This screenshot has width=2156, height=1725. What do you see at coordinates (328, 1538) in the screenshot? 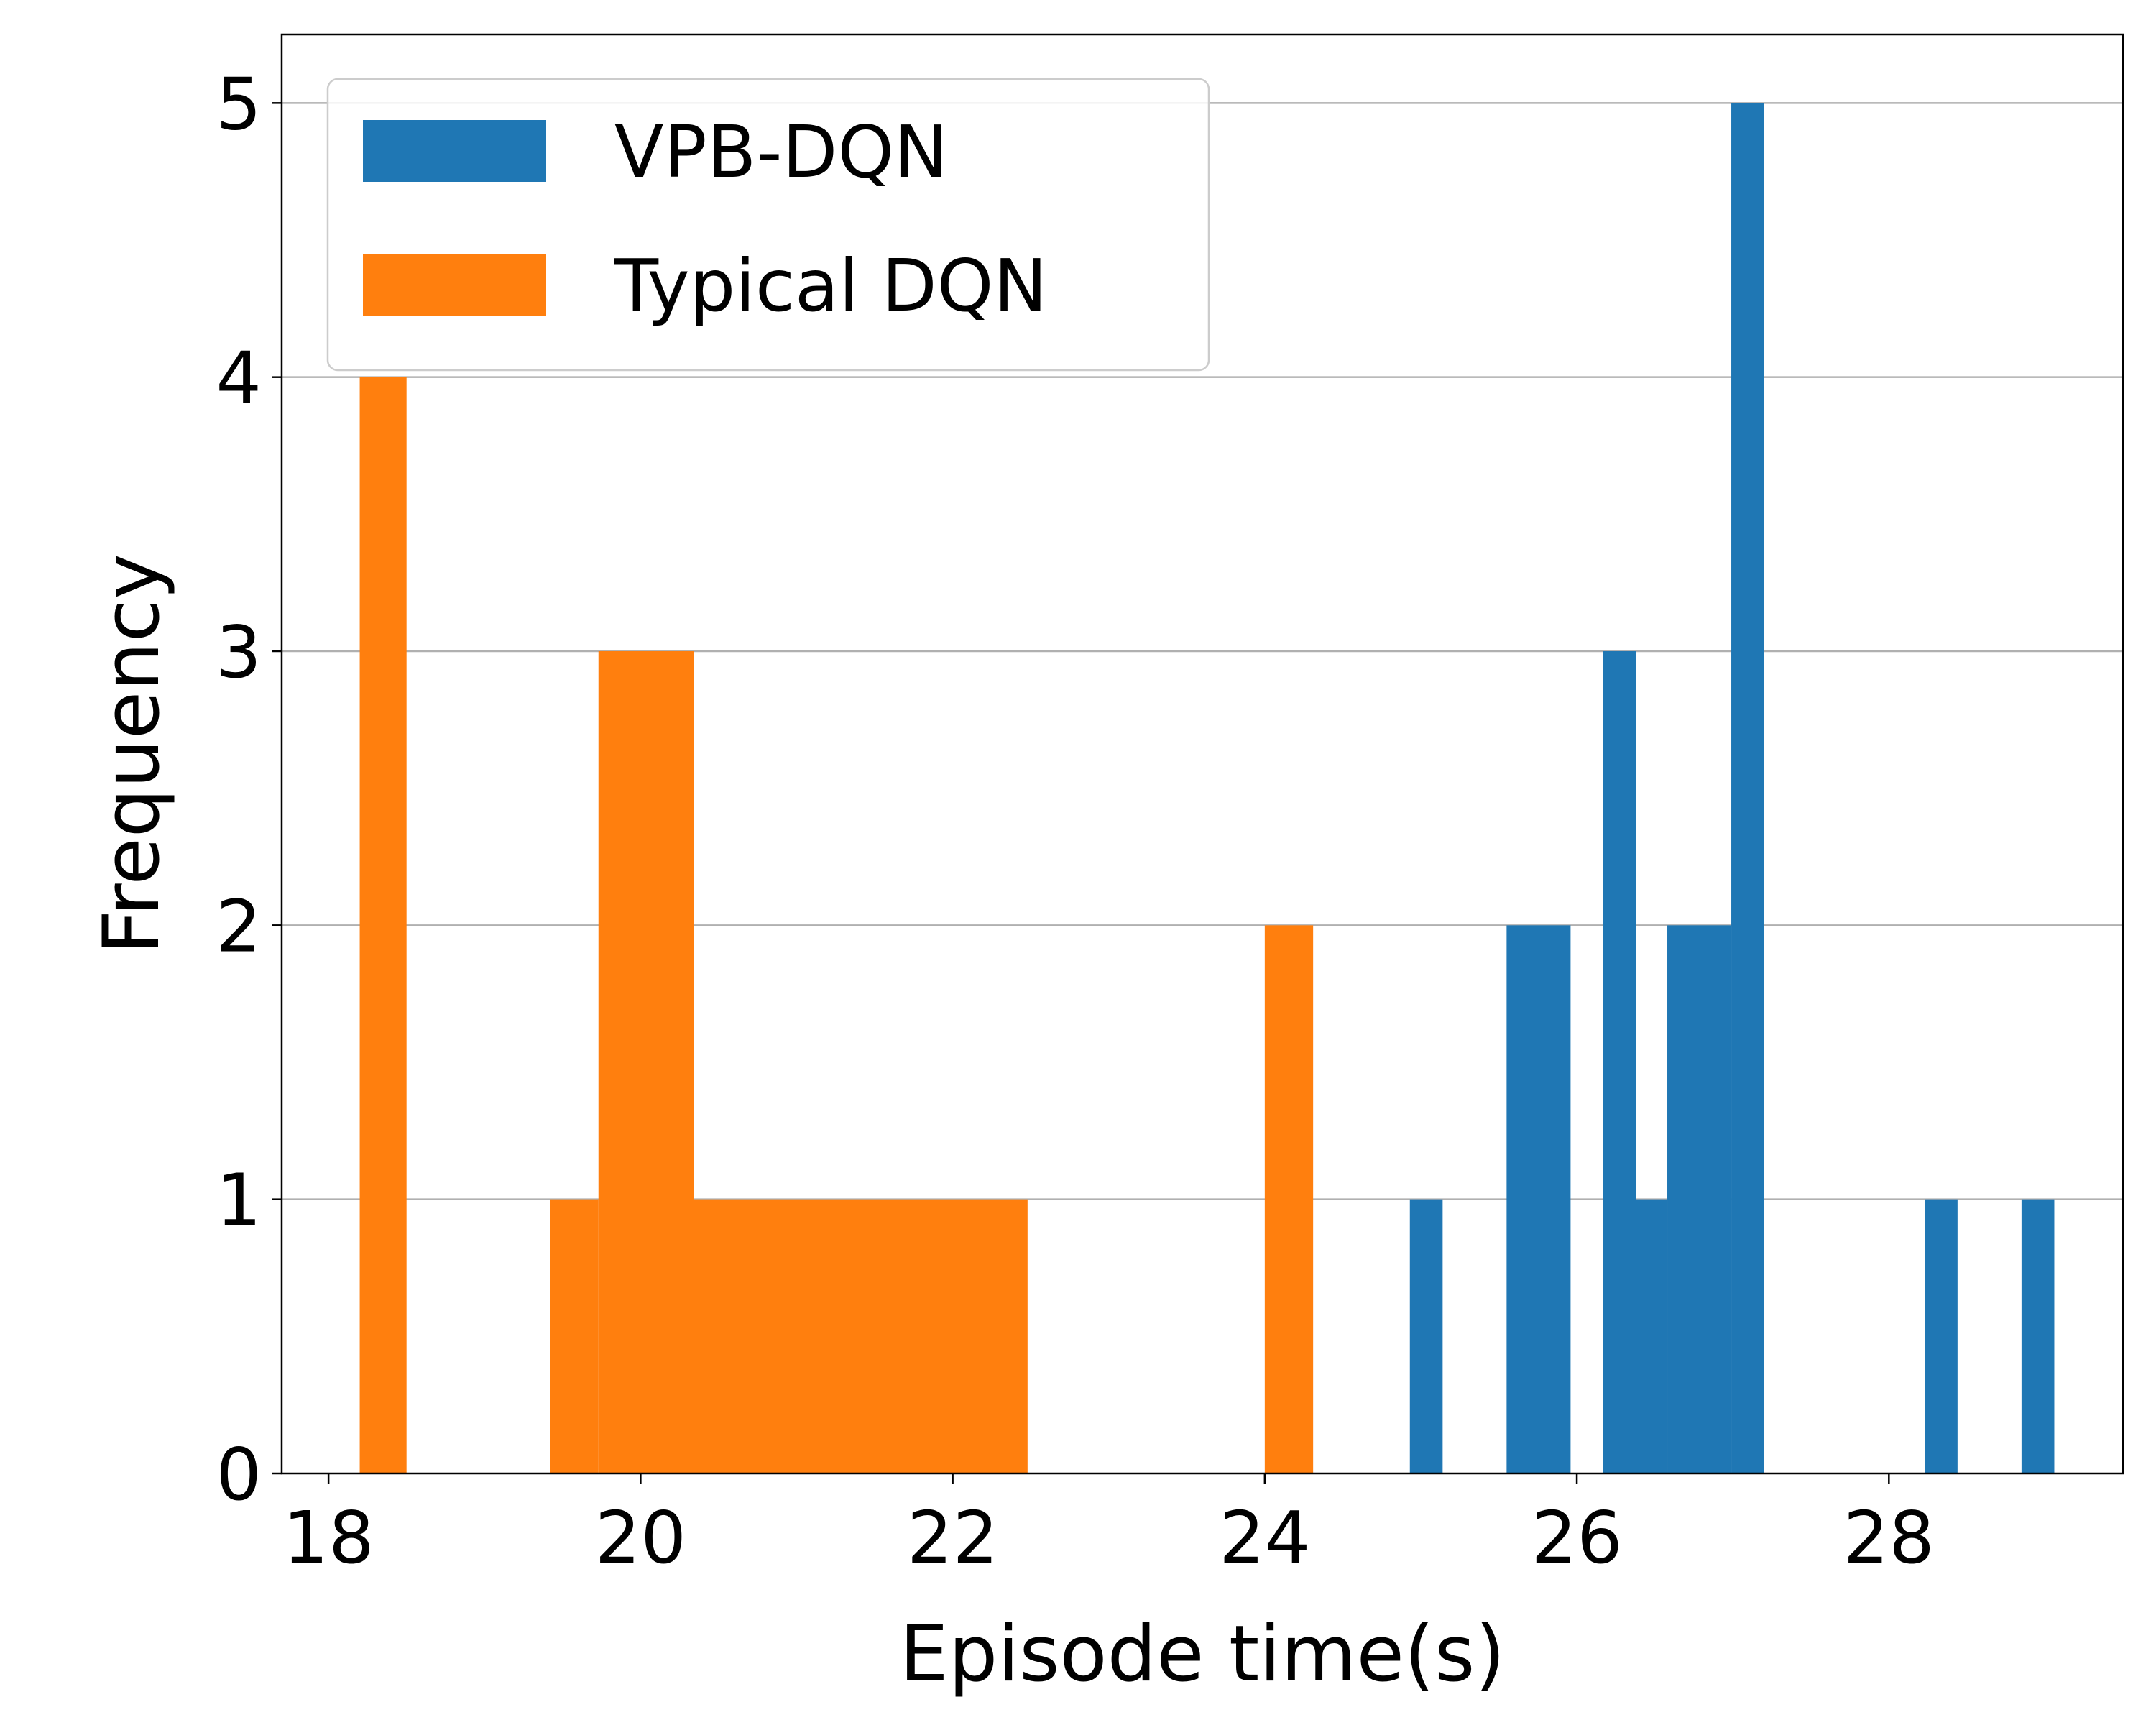
I see `x-tick-label: 18` at bounding box center [328, 1538].